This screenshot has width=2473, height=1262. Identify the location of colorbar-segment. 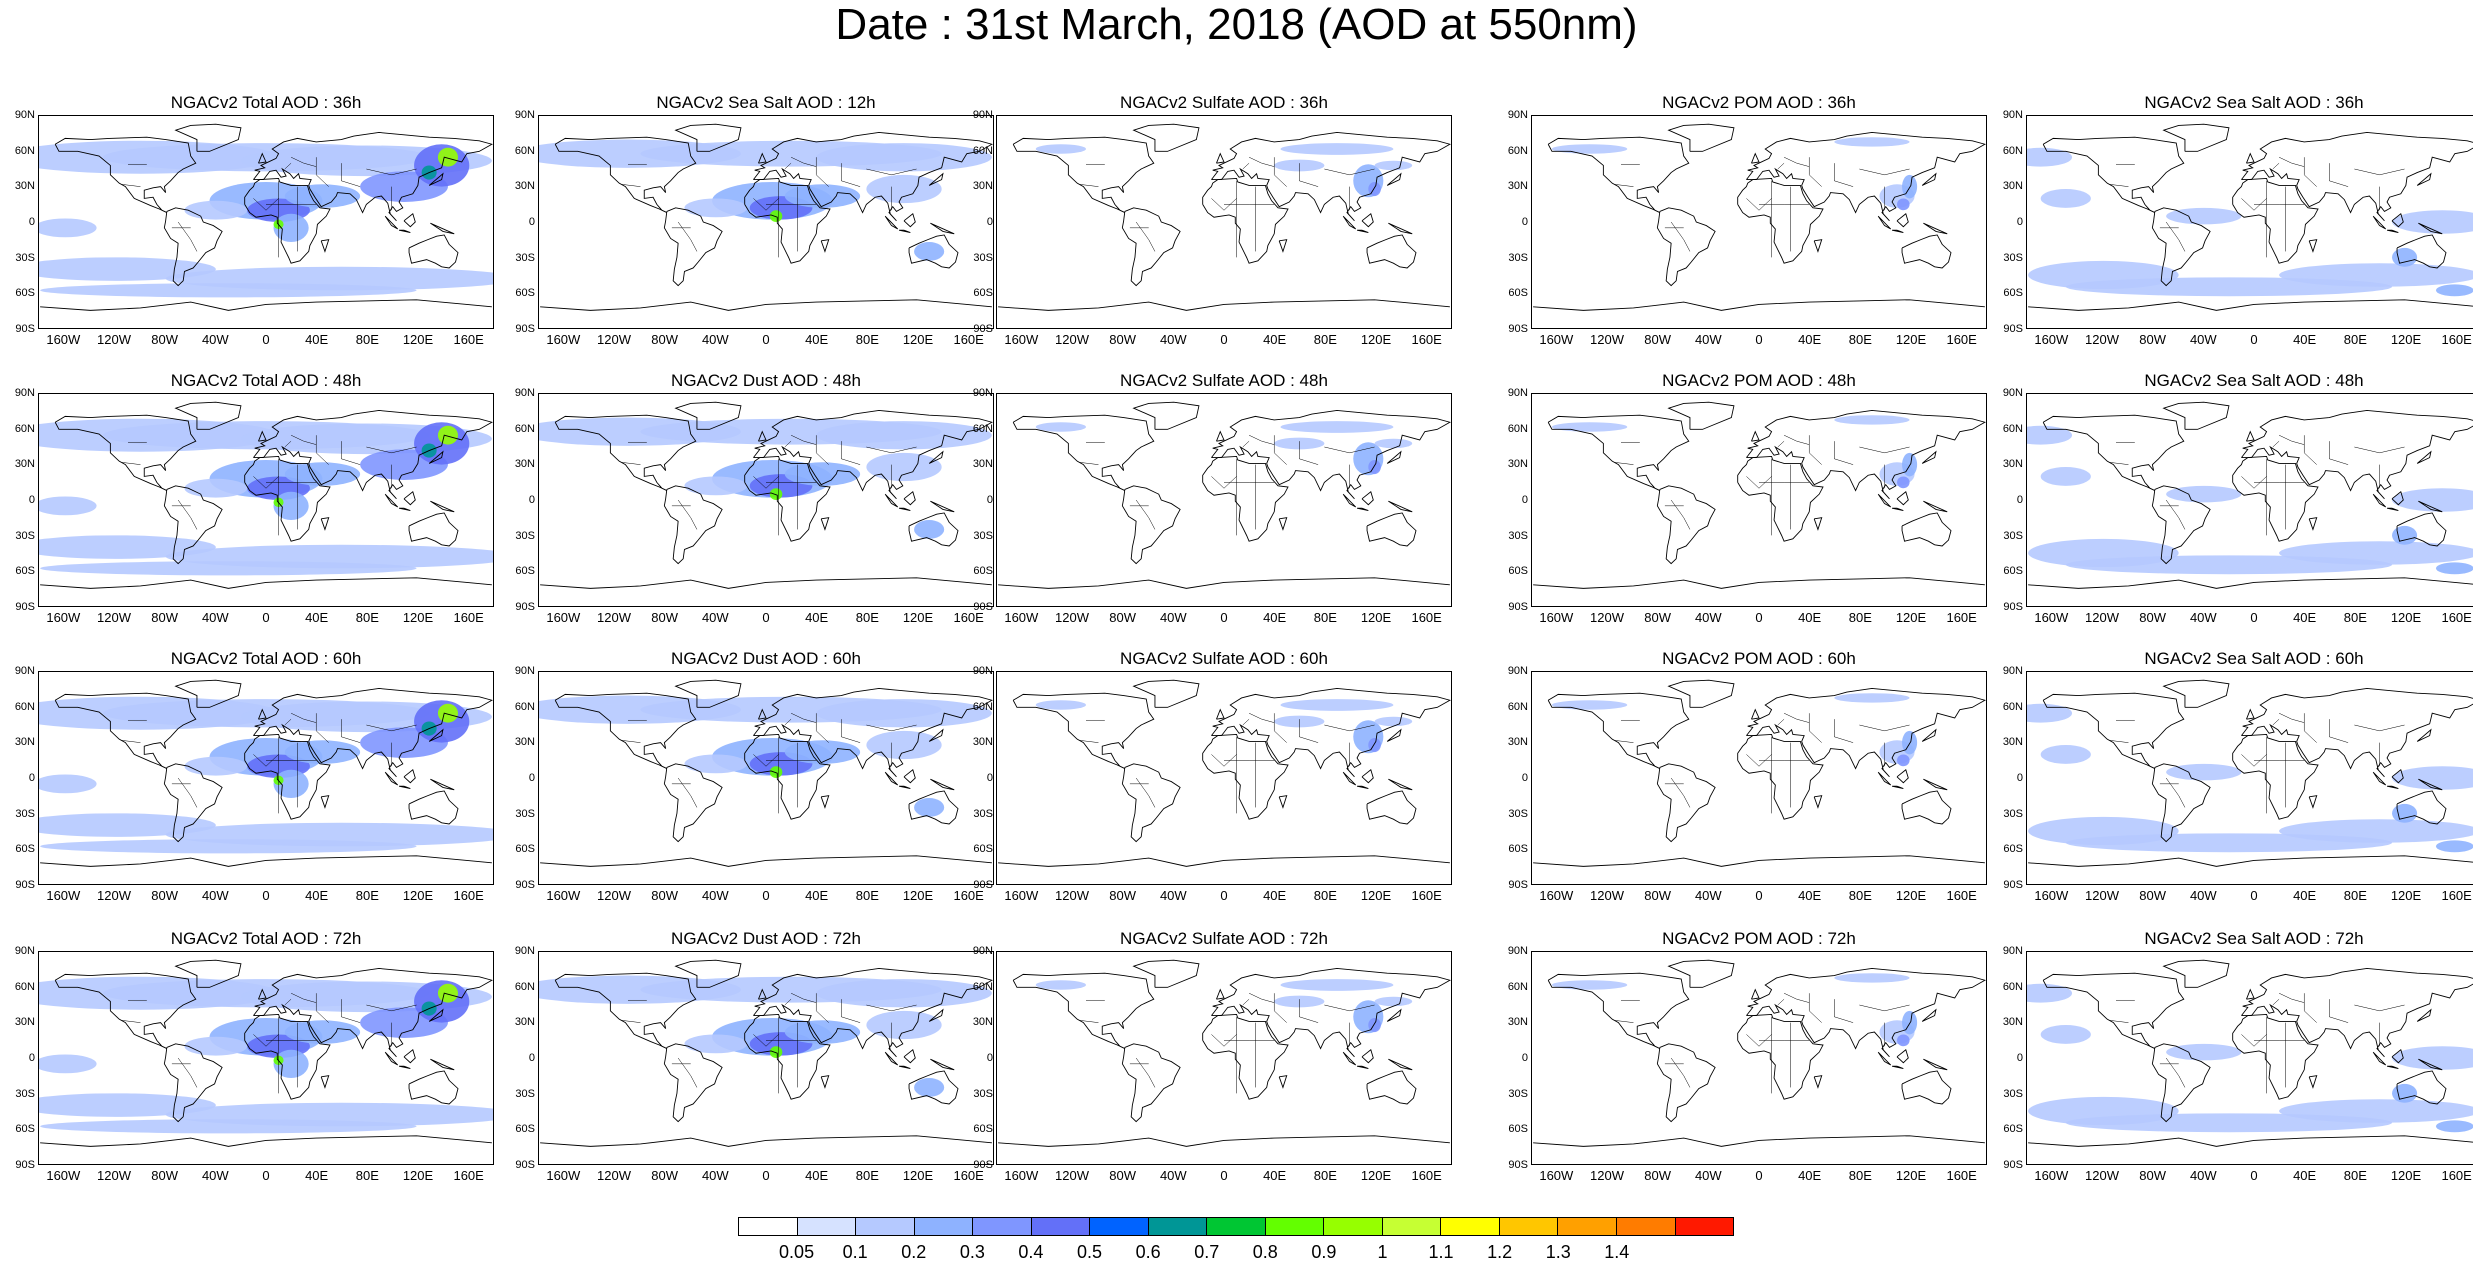
(768, 1226).